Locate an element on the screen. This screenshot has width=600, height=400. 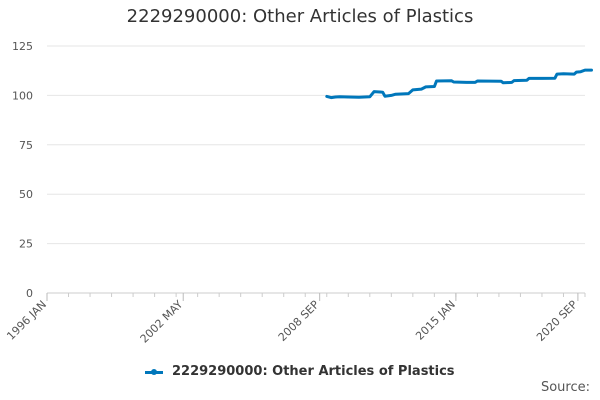
legend: 2229290000: Other Articles of Plastics is located at coordinates (300, 371).